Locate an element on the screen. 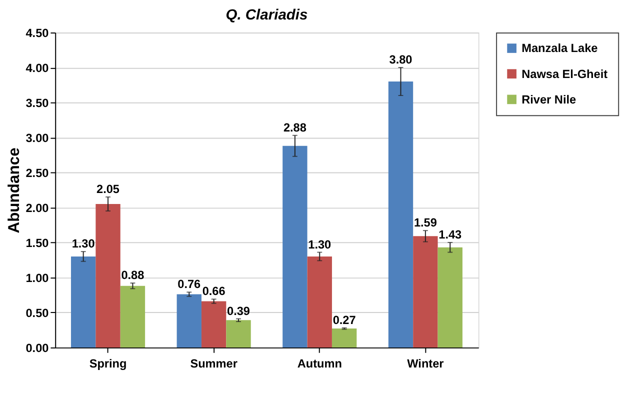 Image resolution: width=624 pixels, height=414 pixels. y-tick-label: 2.50 is located at coordinates (38, 173).